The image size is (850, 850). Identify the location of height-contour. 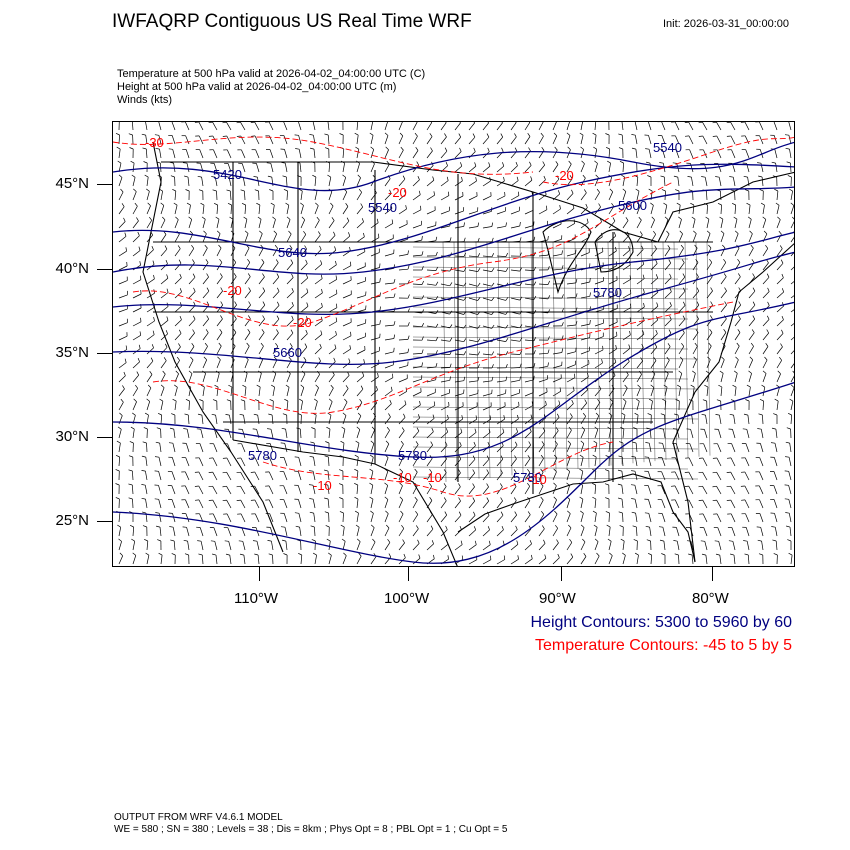
(453, 273).